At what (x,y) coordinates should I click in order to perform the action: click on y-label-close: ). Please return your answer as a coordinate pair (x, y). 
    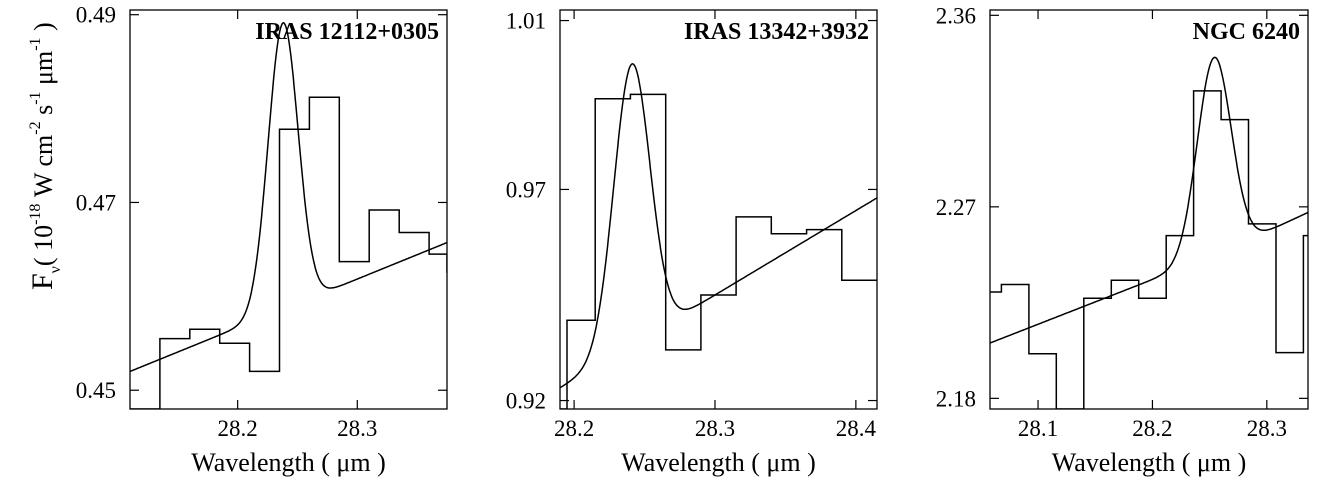
    Looking at the image, I should click on (43, 29).